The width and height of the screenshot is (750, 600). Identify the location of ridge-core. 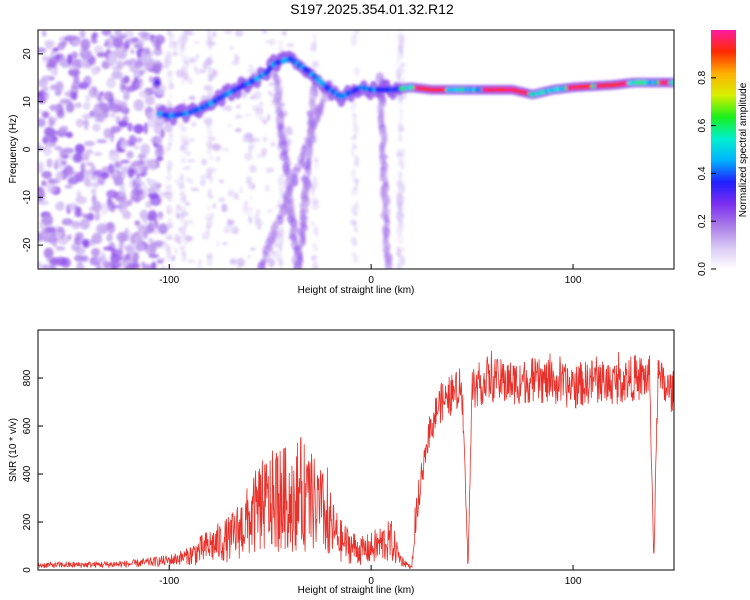
(672, 82).